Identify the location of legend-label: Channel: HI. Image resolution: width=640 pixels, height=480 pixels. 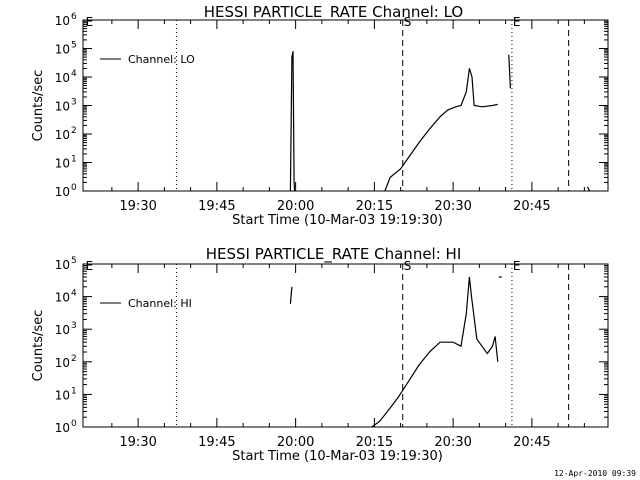
(160, 303).